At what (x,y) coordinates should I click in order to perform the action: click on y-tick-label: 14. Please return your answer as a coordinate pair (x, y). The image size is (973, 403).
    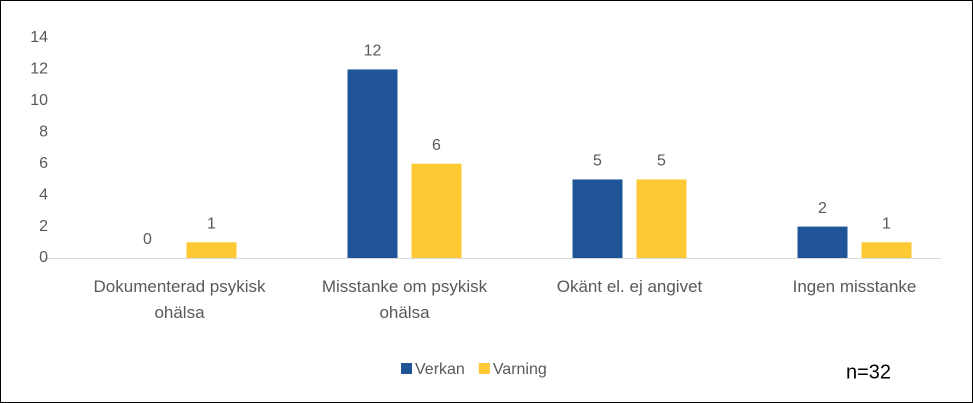
    Looking at the image, I should click on (39, 37).